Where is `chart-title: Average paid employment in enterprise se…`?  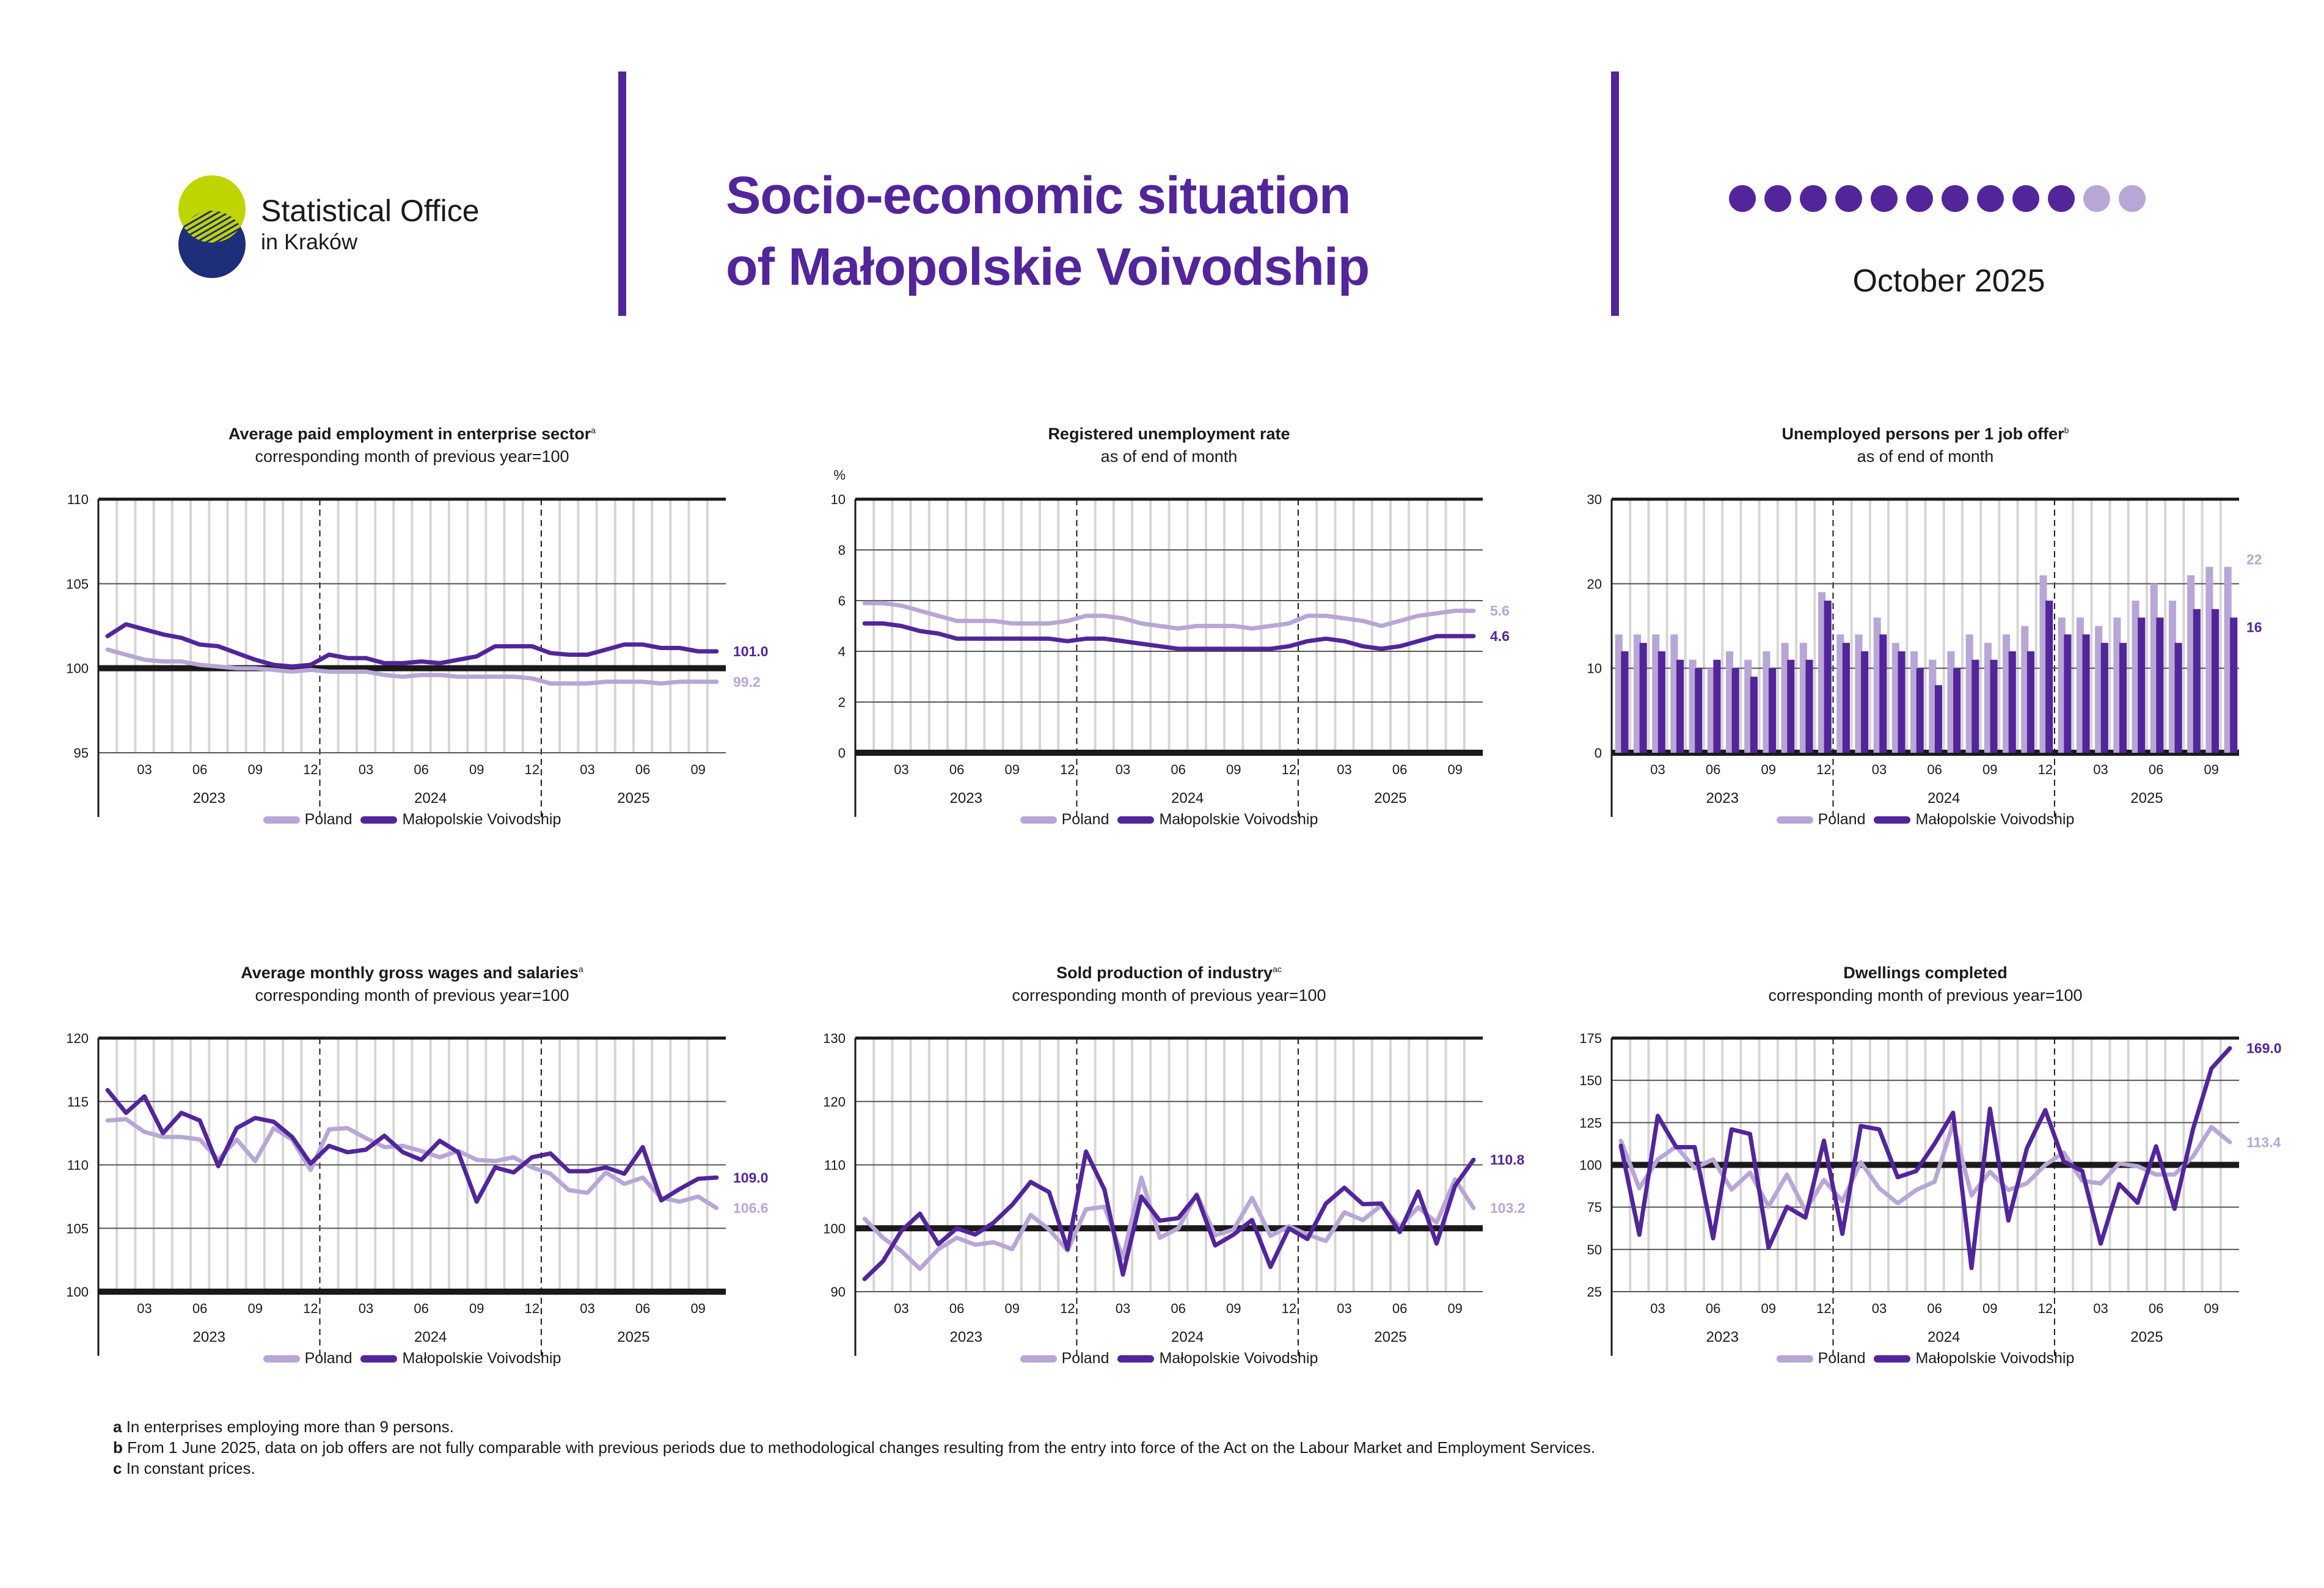
chart-title: Average paid employment in enterprise se… is located at coordinates (412, 434).